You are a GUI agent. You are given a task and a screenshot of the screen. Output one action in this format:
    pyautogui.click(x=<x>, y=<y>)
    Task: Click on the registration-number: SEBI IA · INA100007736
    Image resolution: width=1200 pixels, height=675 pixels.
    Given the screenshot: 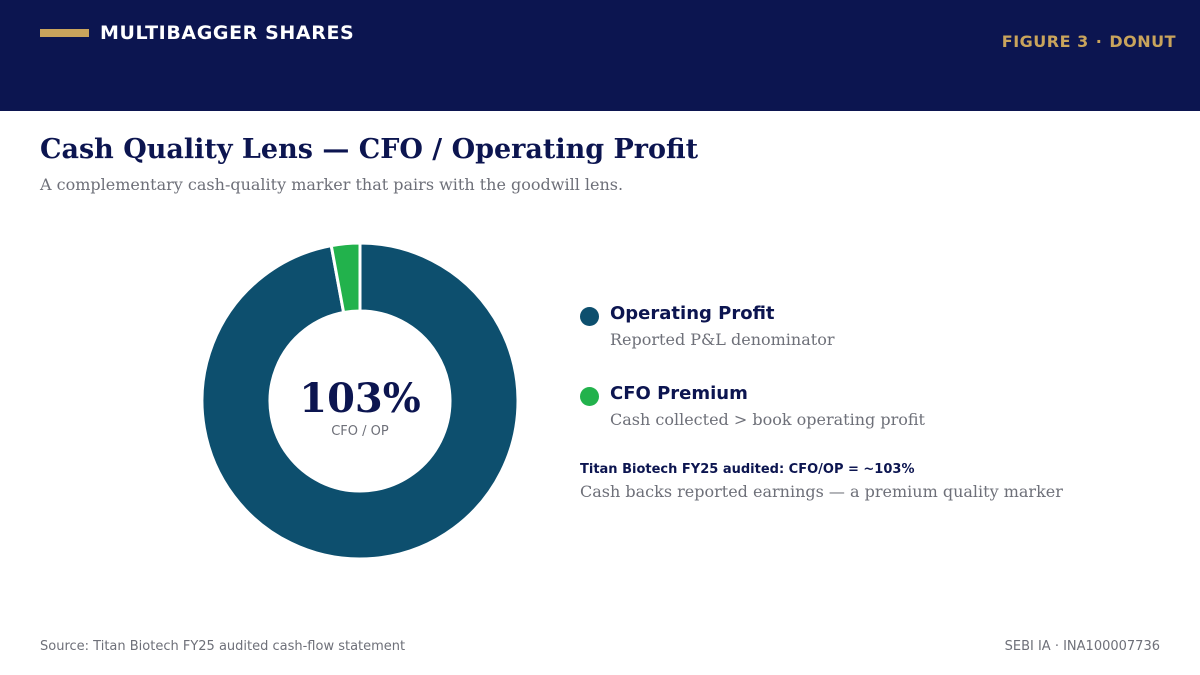 What is the action you would take?
    pyautogui.click(x=1082, y=646)
    